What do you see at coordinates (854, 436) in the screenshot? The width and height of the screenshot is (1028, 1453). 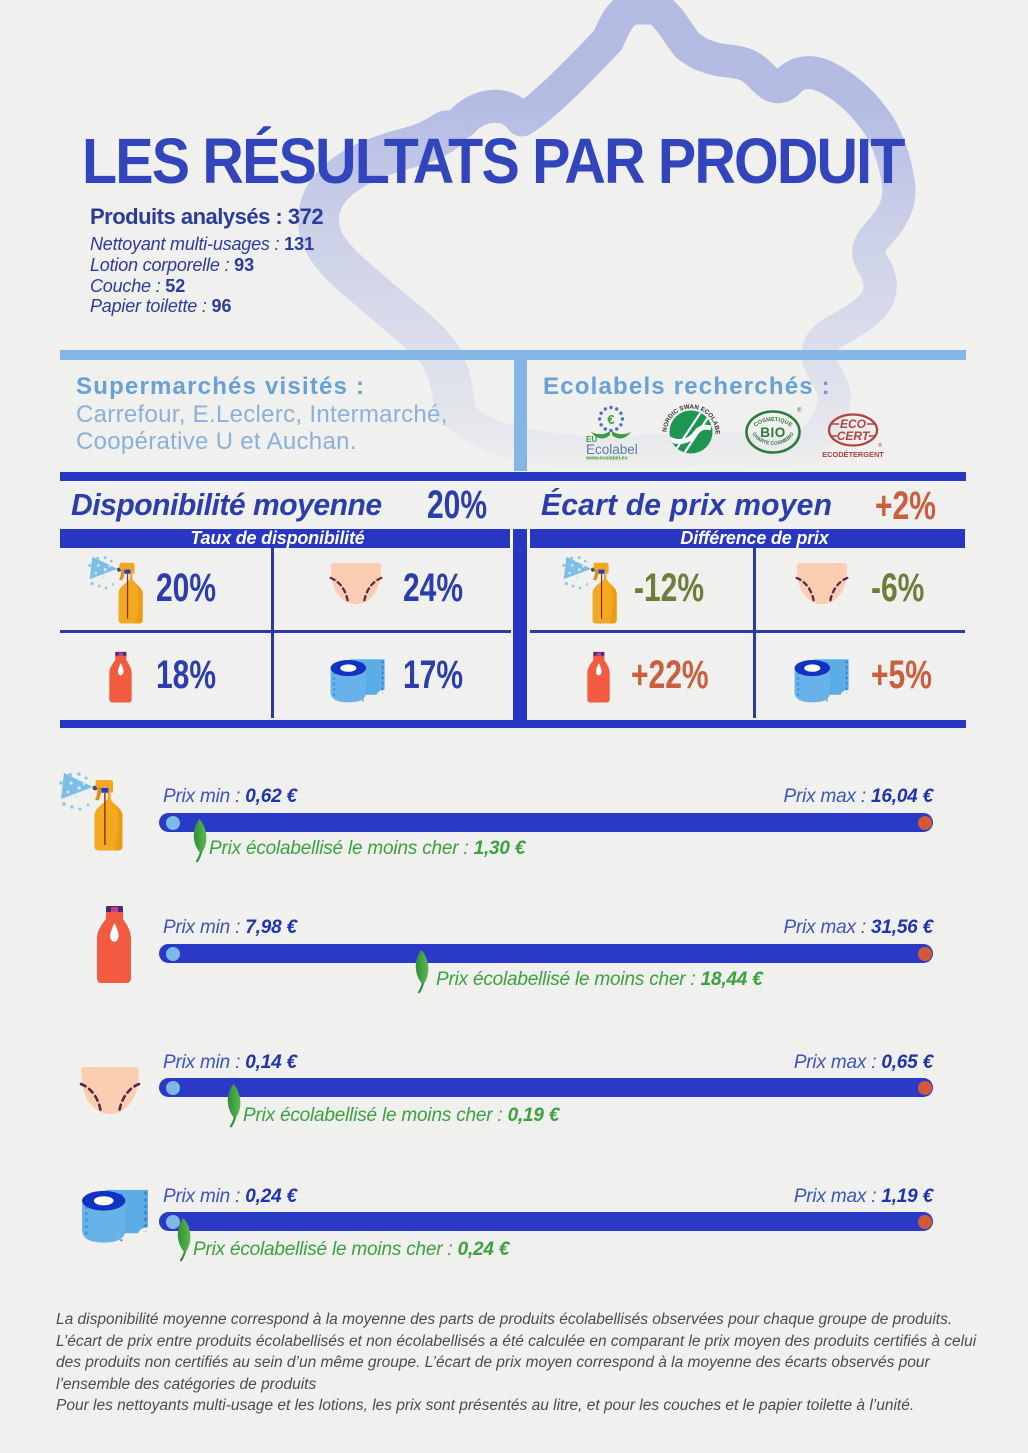 I see `svg-text: CERT` at bounding box center [854, 436].